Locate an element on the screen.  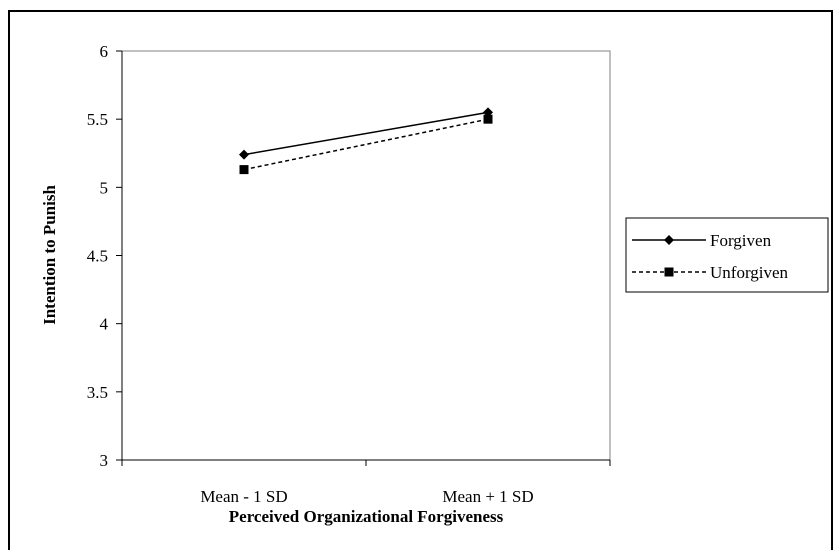
y-axis-title: Intention to Punish is located at coordinates (49, 255).